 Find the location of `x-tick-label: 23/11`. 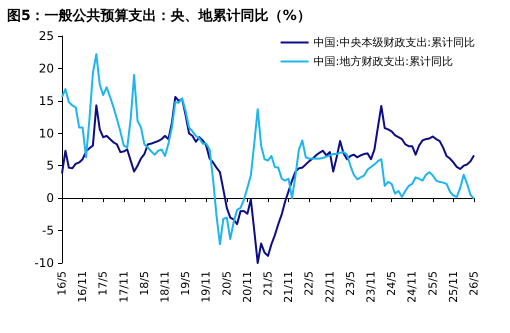

x-tick-label: 23/11 is located at coordinates (371, 287).